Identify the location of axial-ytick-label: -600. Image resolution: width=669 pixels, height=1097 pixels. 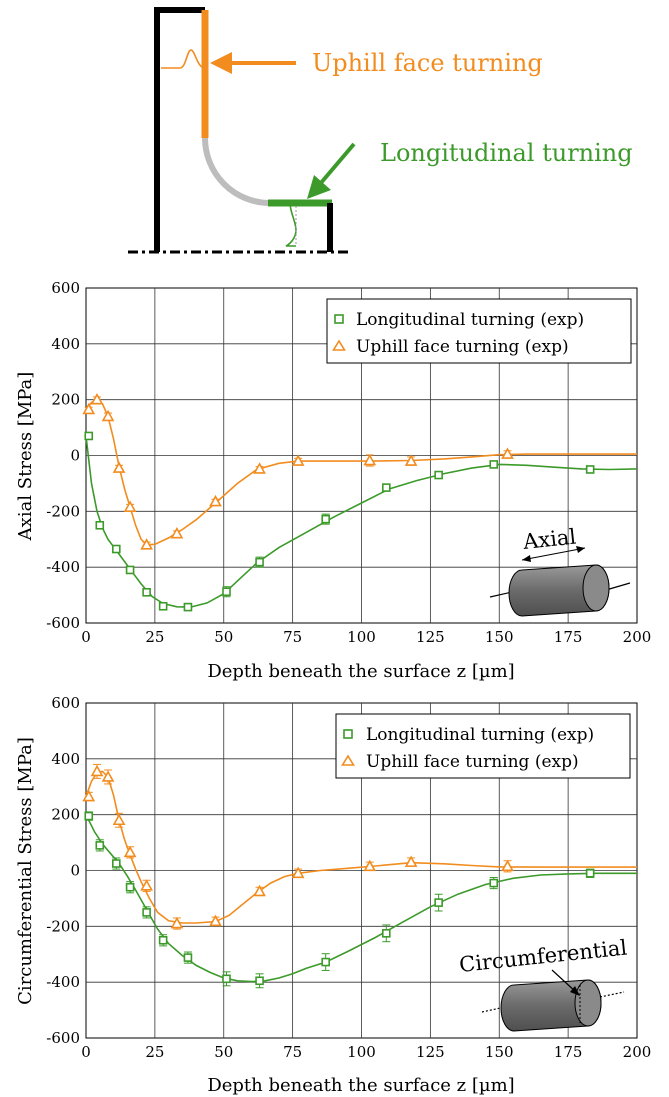
(63, 623).